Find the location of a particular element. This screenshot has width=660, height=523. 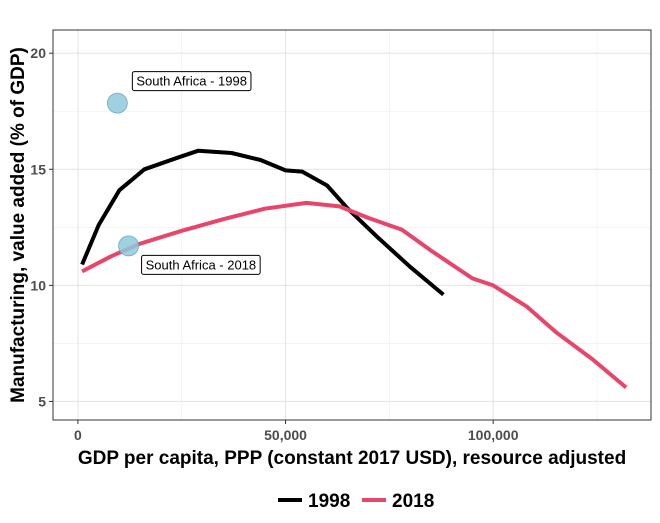

x-tick-label: 50,000 is located at coordinates (285, 435).